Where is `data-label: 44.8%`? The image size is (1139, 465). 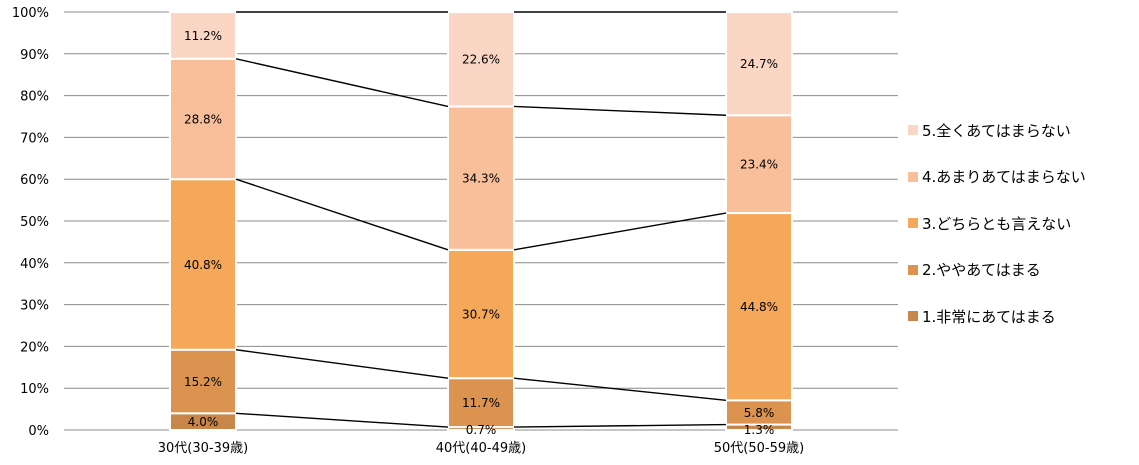
data-label: 44.8% is located at coordinates (759, 307).